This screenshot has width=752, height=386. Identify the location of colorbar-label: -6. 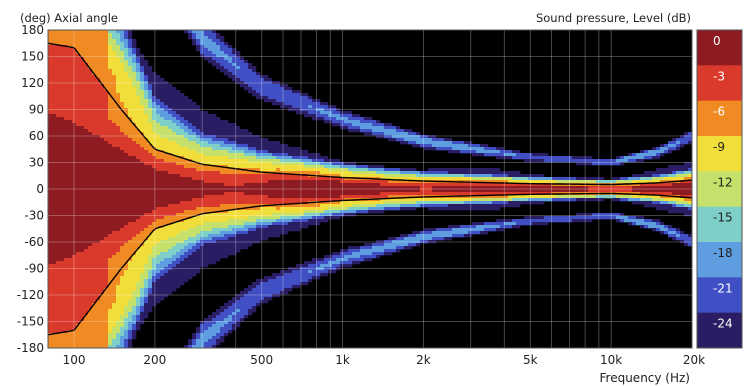
(719, 112).